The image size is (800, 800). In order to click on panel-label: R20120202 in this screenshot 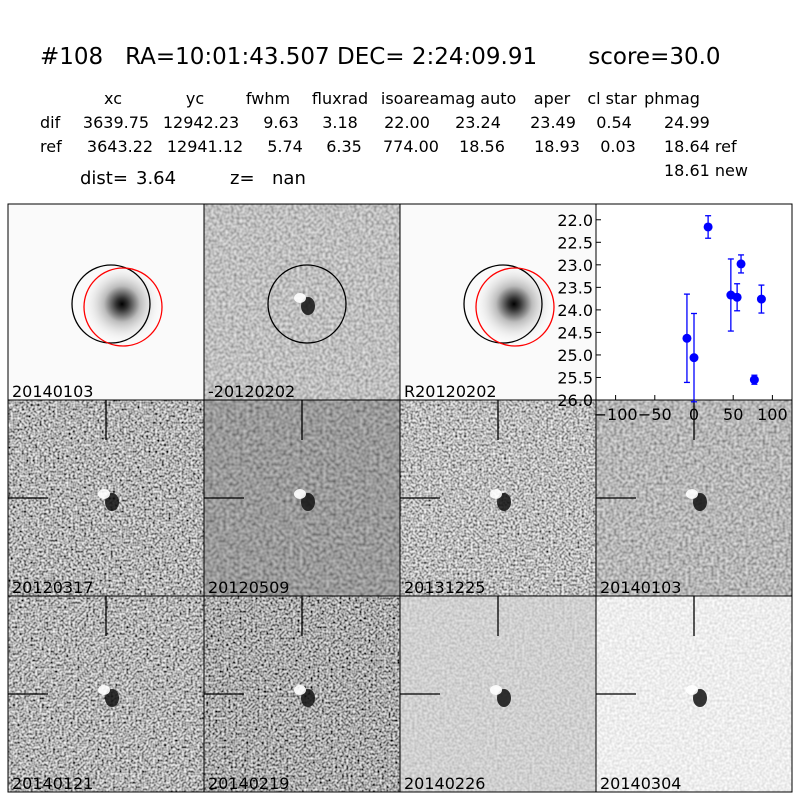, I will do `click(450, 391)`.